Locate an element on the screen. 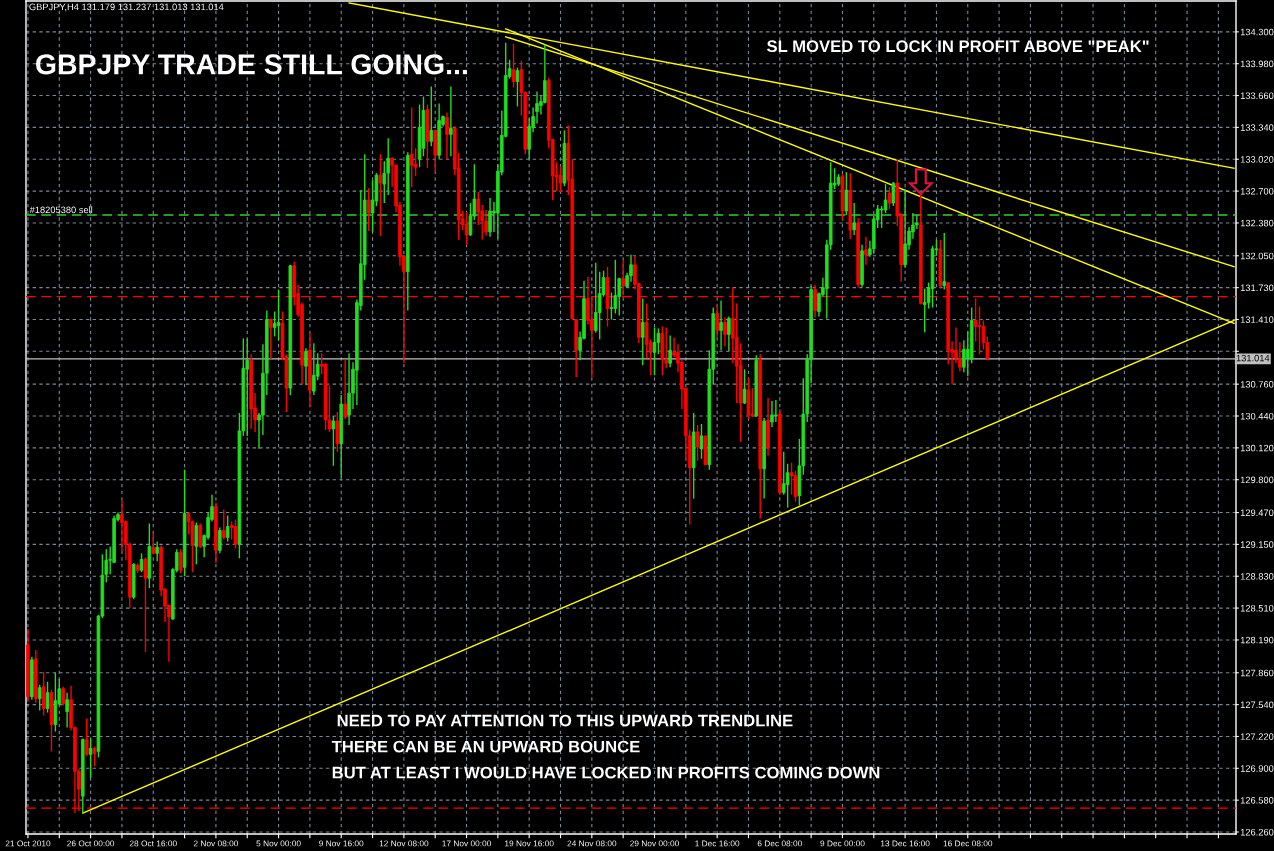  x-tick-label: 2 Nov 08:00 is located at coordinates (216, 843).